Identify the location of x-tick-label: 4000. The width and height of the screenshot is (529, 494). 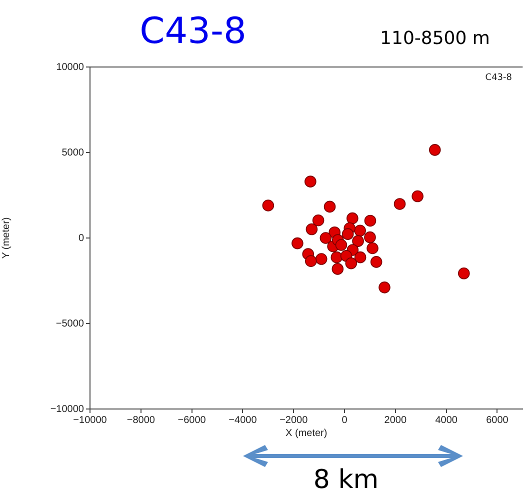
(446, 420).